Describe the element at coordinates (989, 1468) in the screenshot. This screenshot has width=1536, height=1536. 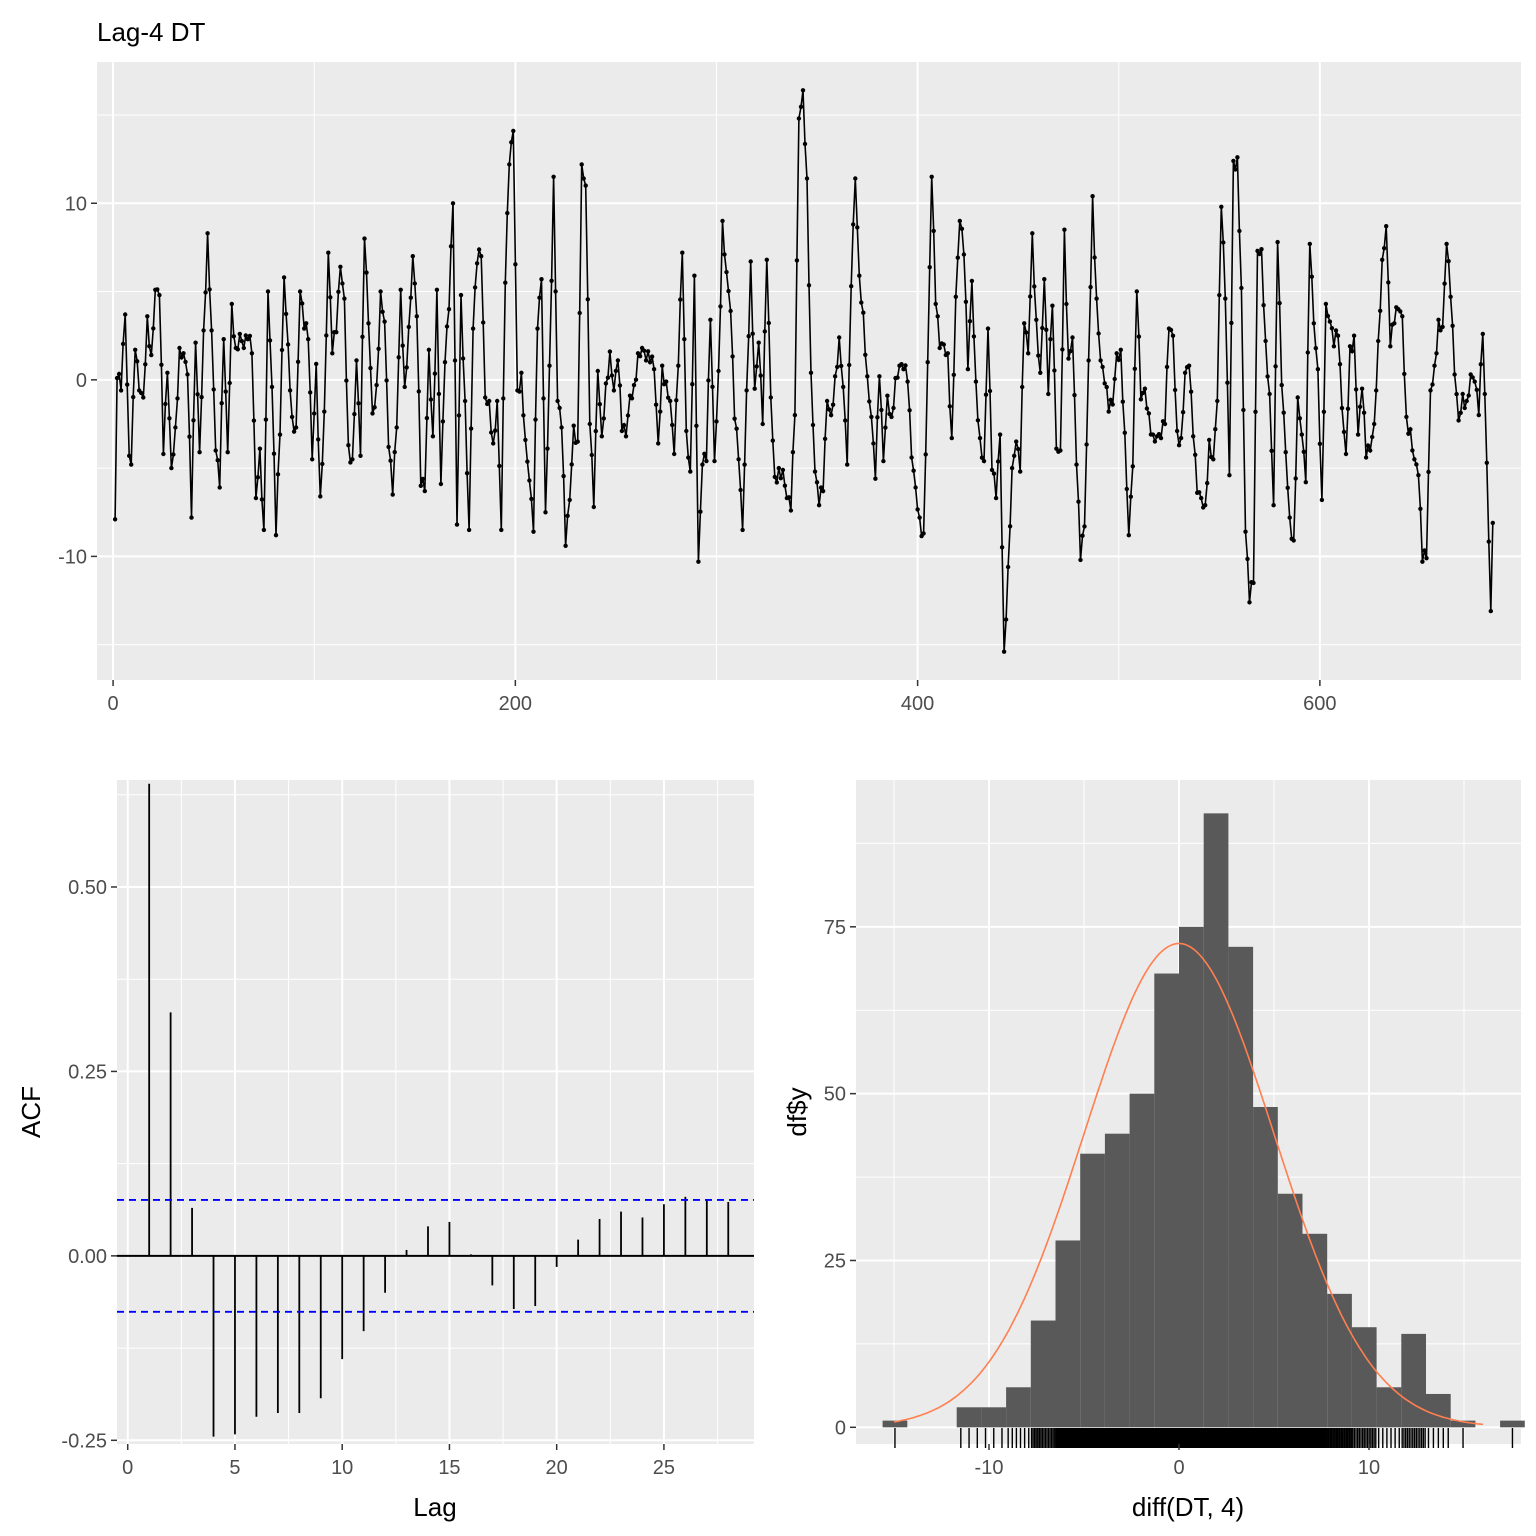
I see `x-tick-label: -10` at that location.